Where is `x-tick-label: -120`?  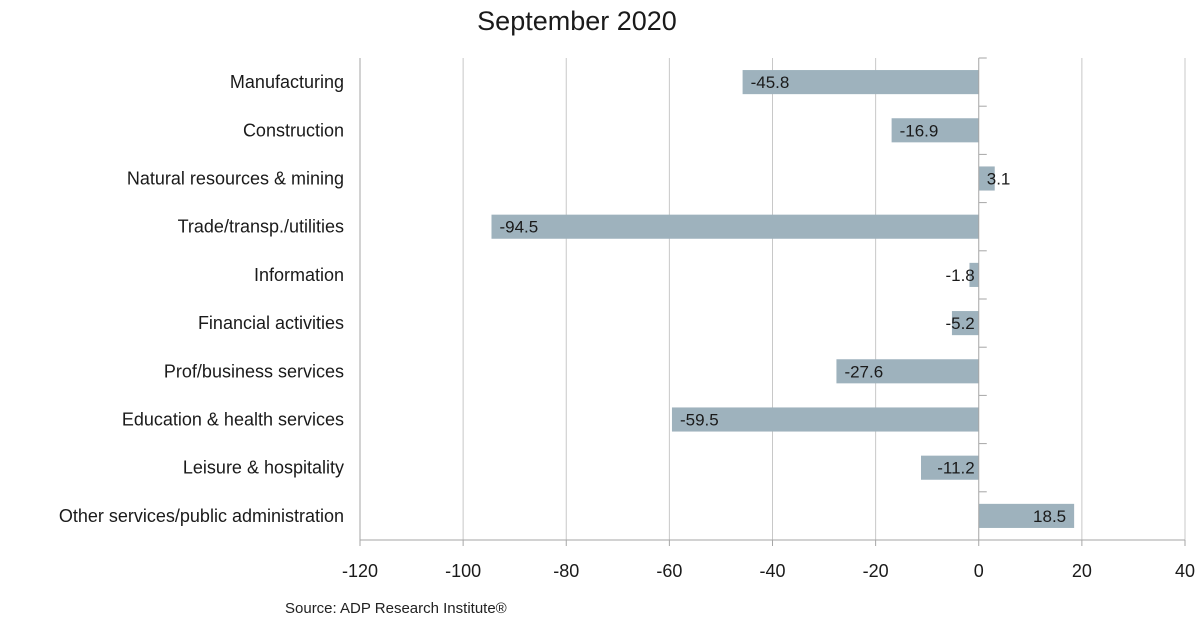
x-tick-label: -120 is located at coordinates (360, 571).